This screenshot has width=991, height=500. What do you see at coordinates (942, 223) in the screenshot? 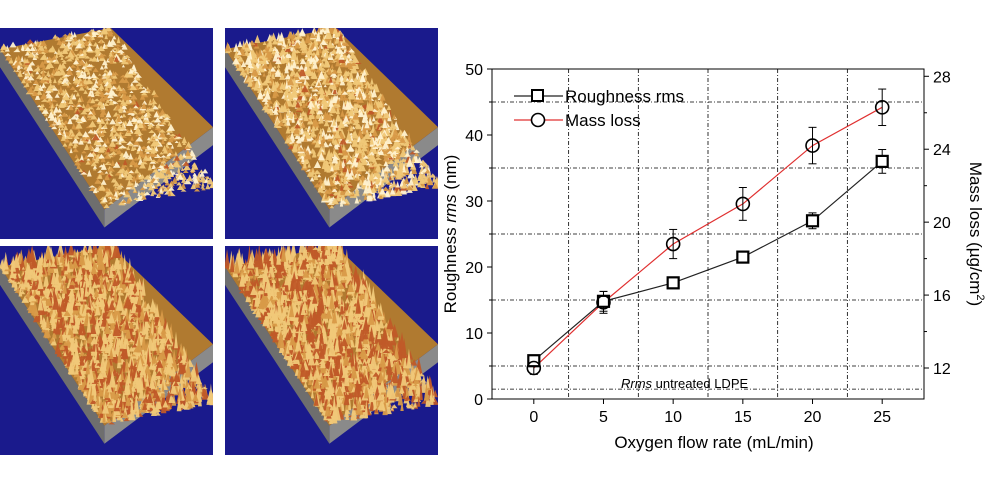
I see `y2-tick-label: 20` at bounding box center [942, 223].